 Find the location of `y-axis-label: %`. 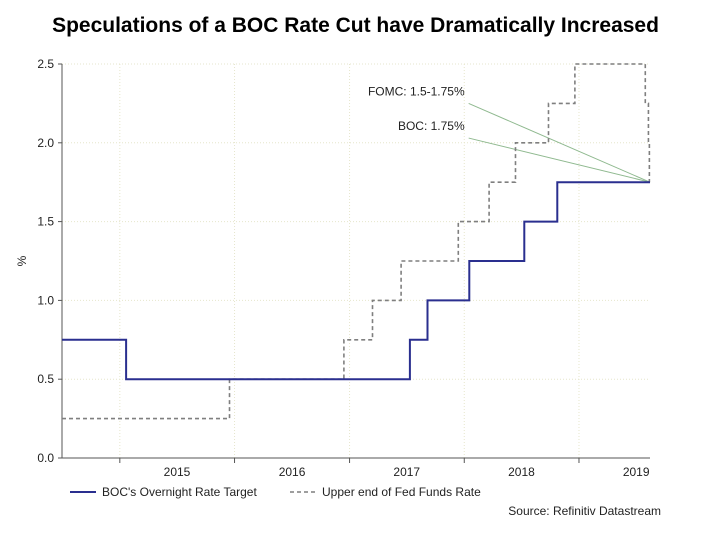

y-axis-label: % is located at coordinates (22, 260).